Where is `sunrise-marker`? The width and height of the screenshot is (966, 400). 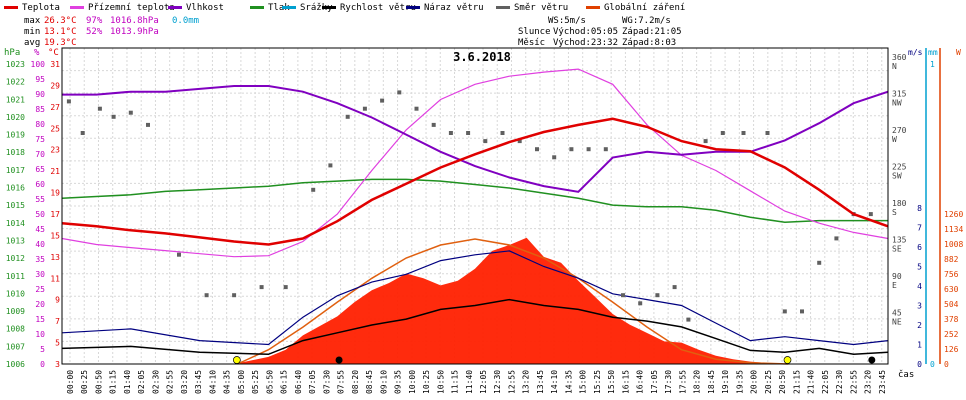
sunrise-marker is located at coordinates (236, 360).